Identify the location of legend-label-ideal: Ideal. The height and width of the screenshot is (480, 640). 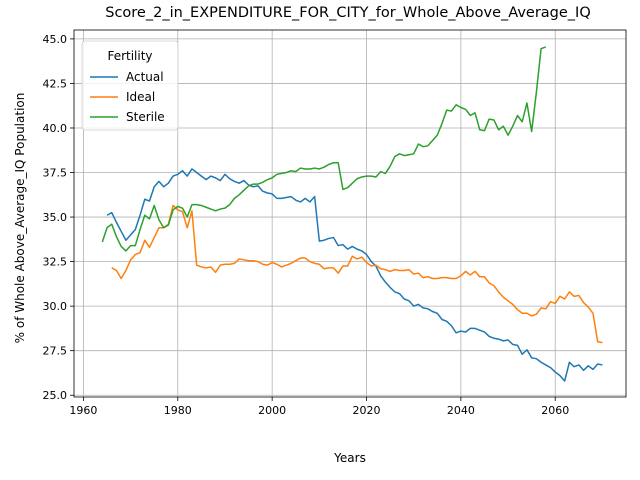
(140, 97).